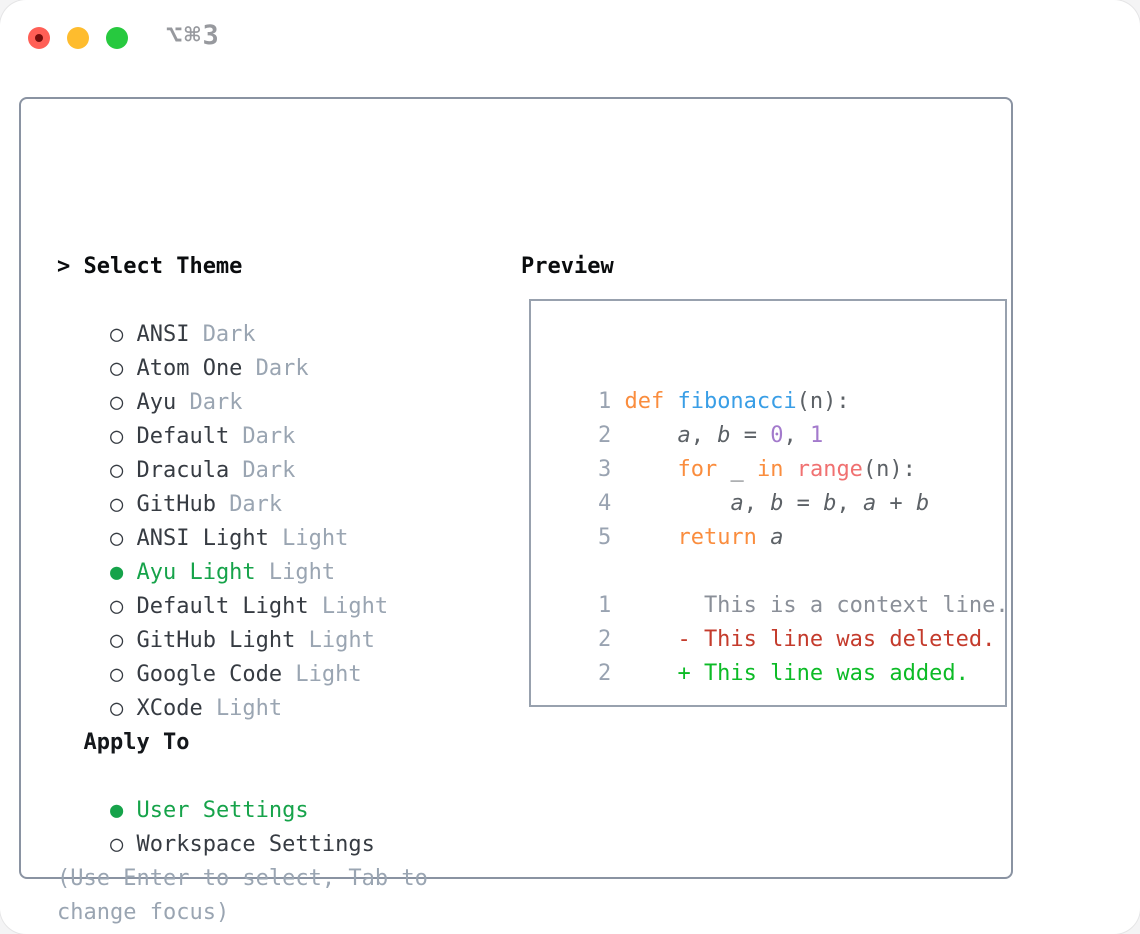  I want to click on theme-option: ○ Google Code Light, so click(242, 655).